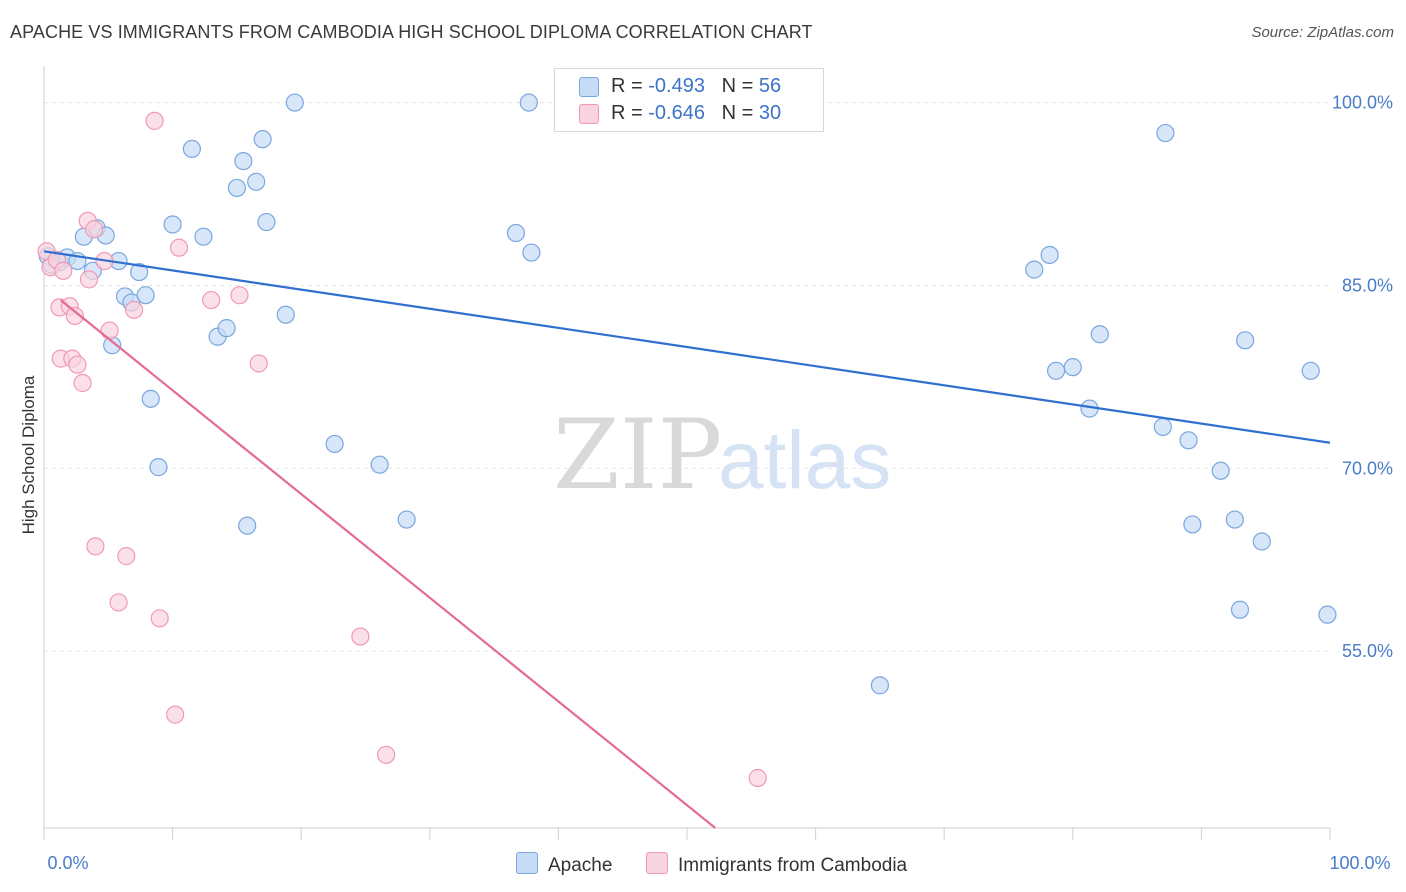 The image size is (1406, 892). What do you see at coordinates (67, 863) in the screenshot?
I see `x-tick-label: 0.0%` at bounding box center [67, 863].